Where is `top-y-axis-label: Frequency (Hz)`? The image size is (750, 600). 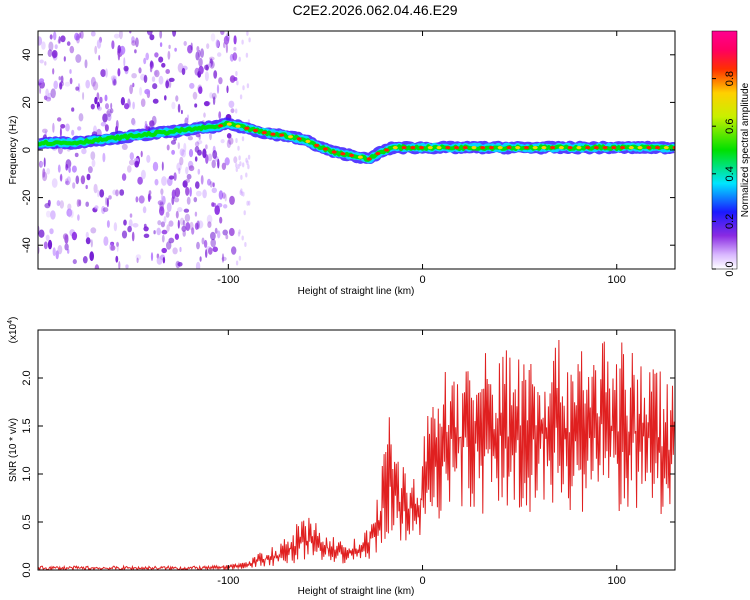
top-y-axis-label: Frequency (Hz) is located at coordinates (13, 150).